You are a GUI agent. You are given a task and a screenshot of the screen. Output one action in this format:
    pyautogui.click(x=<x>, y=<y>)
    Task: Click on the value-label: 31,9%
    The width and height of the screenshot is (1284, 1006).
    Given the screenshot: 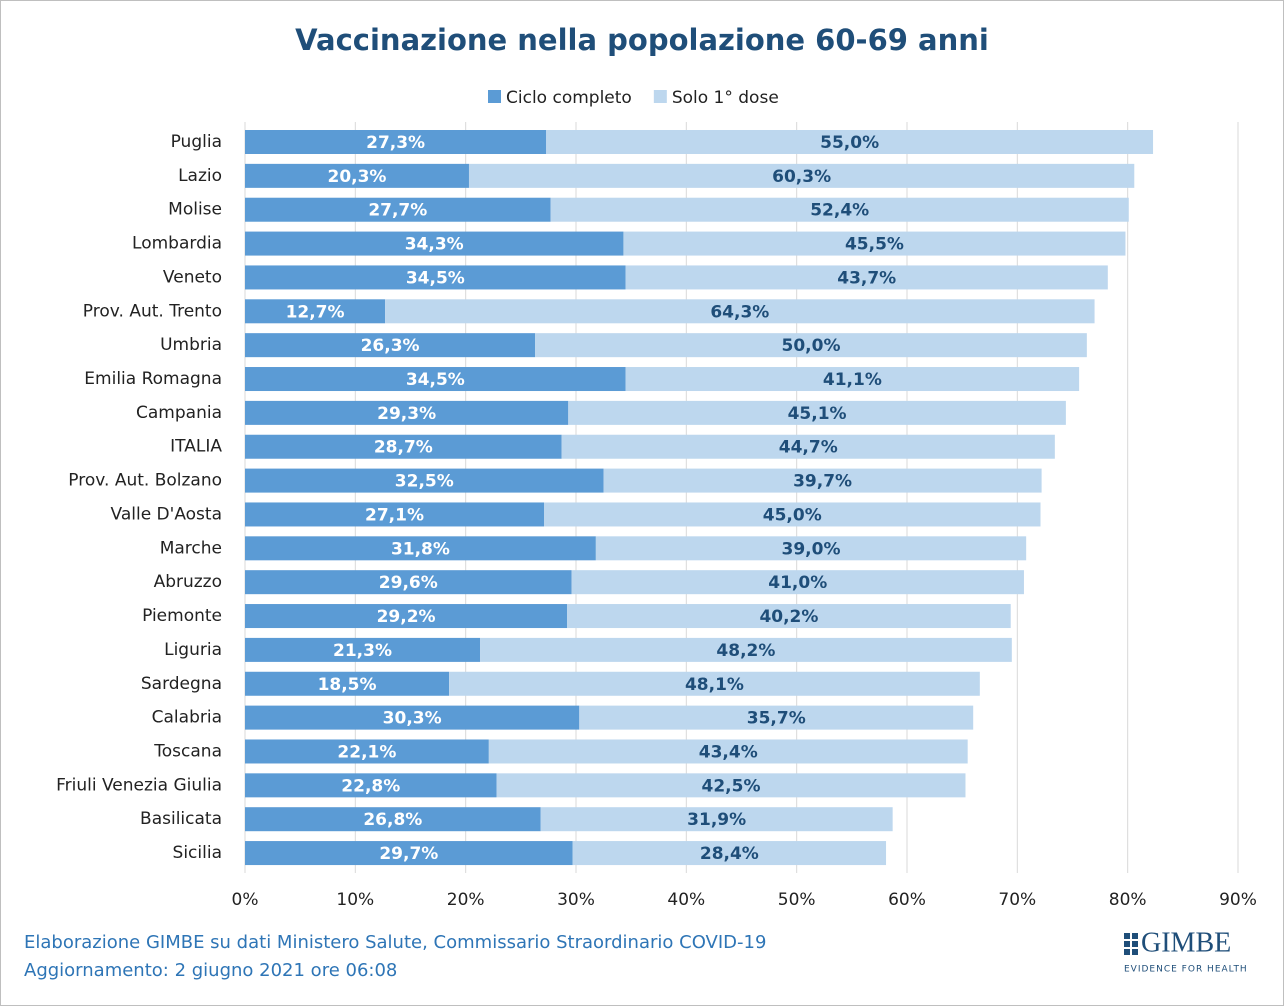 What is the action you would take?
    pyautogui.click(x=716, y=820)
    